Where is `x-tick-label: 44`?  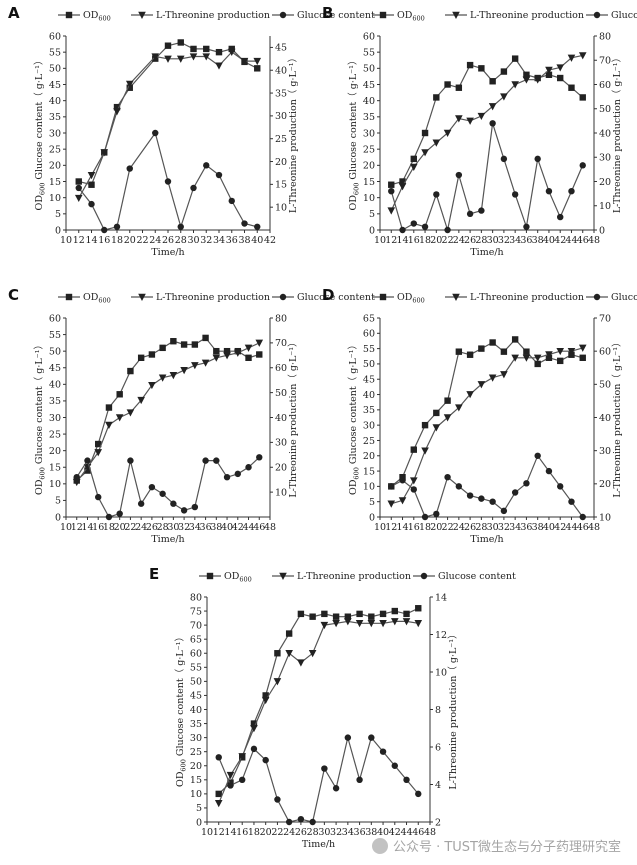
x-tick-label: 44 is located at coordinates (571, 527).